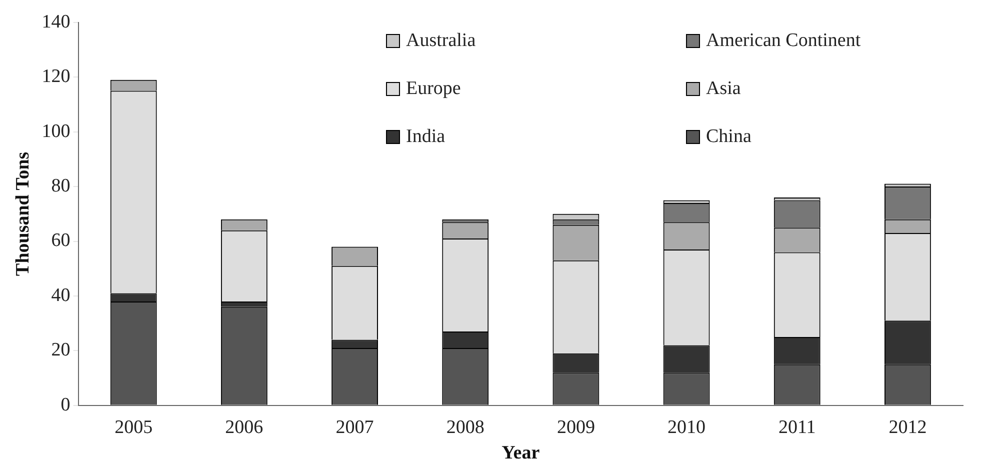 This screenshot has width=981, height=473. I want to click on legend-label: Europe, so click(433, 89).